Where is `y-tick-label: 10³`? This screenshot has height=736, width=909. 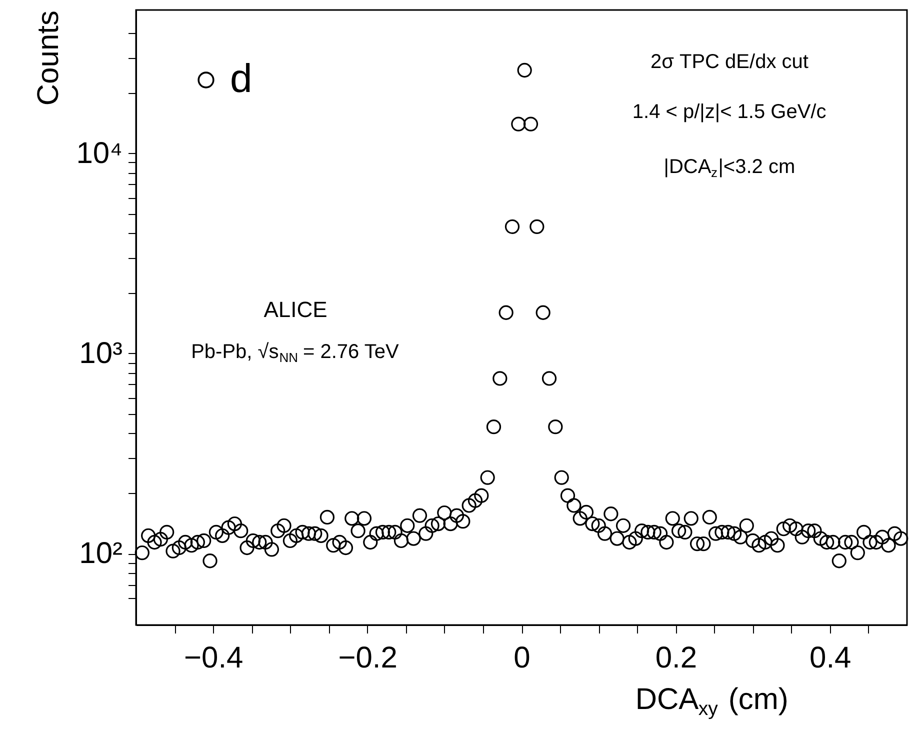 y-tick-label: 10³ is located at coordinates (101, 353).